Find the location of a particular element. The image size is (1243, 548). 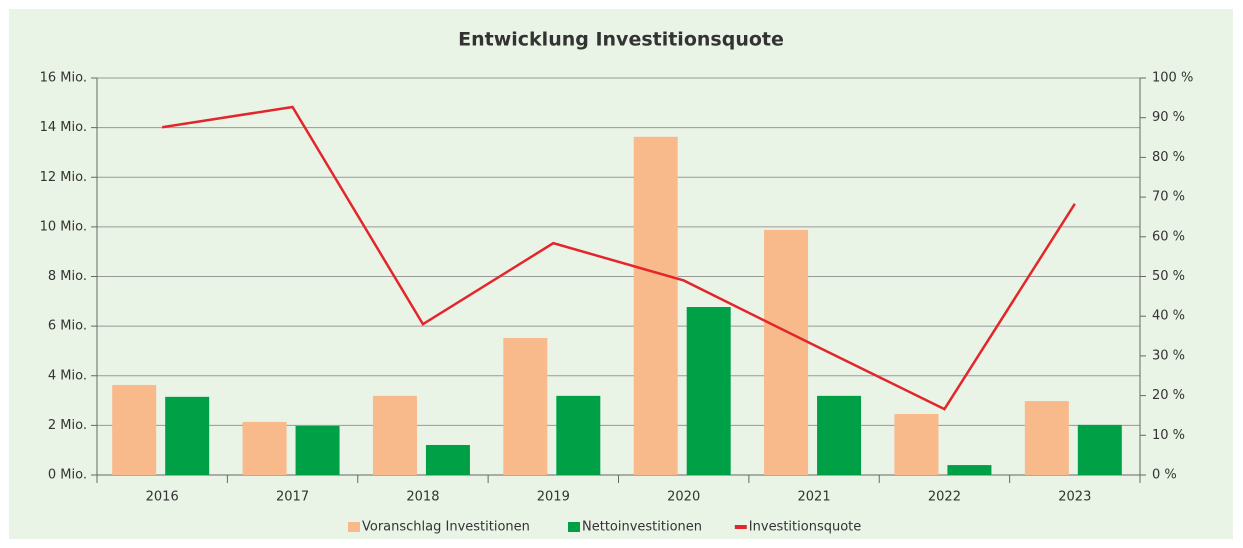

y-tick-label: 4 Mio. is located at coordinates (67, 375).